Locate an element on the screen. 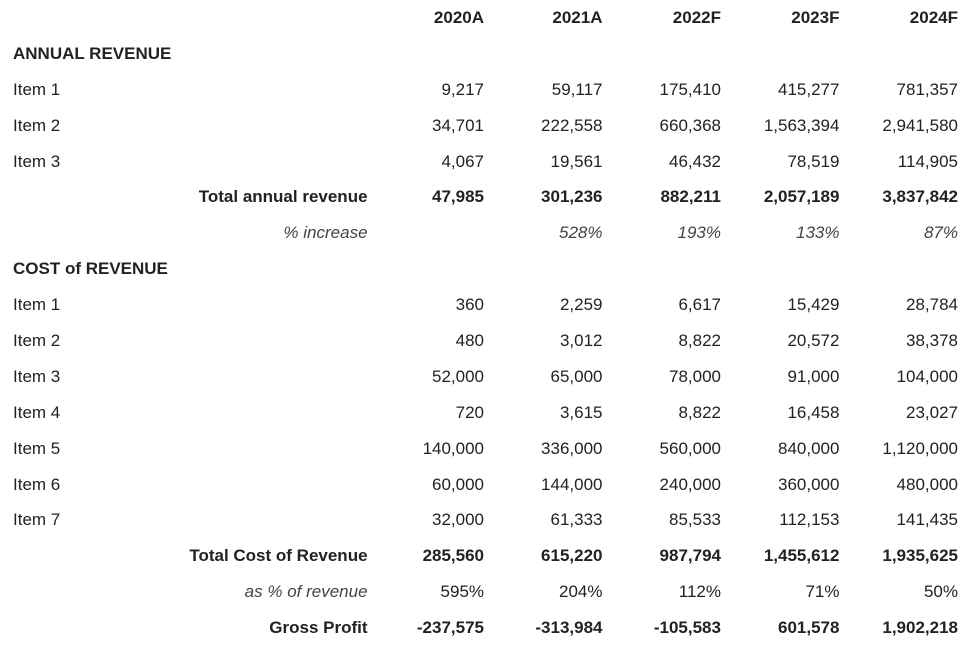 The image size is (975, 648). column-header: 2021A is located at coordinates (577, 17).